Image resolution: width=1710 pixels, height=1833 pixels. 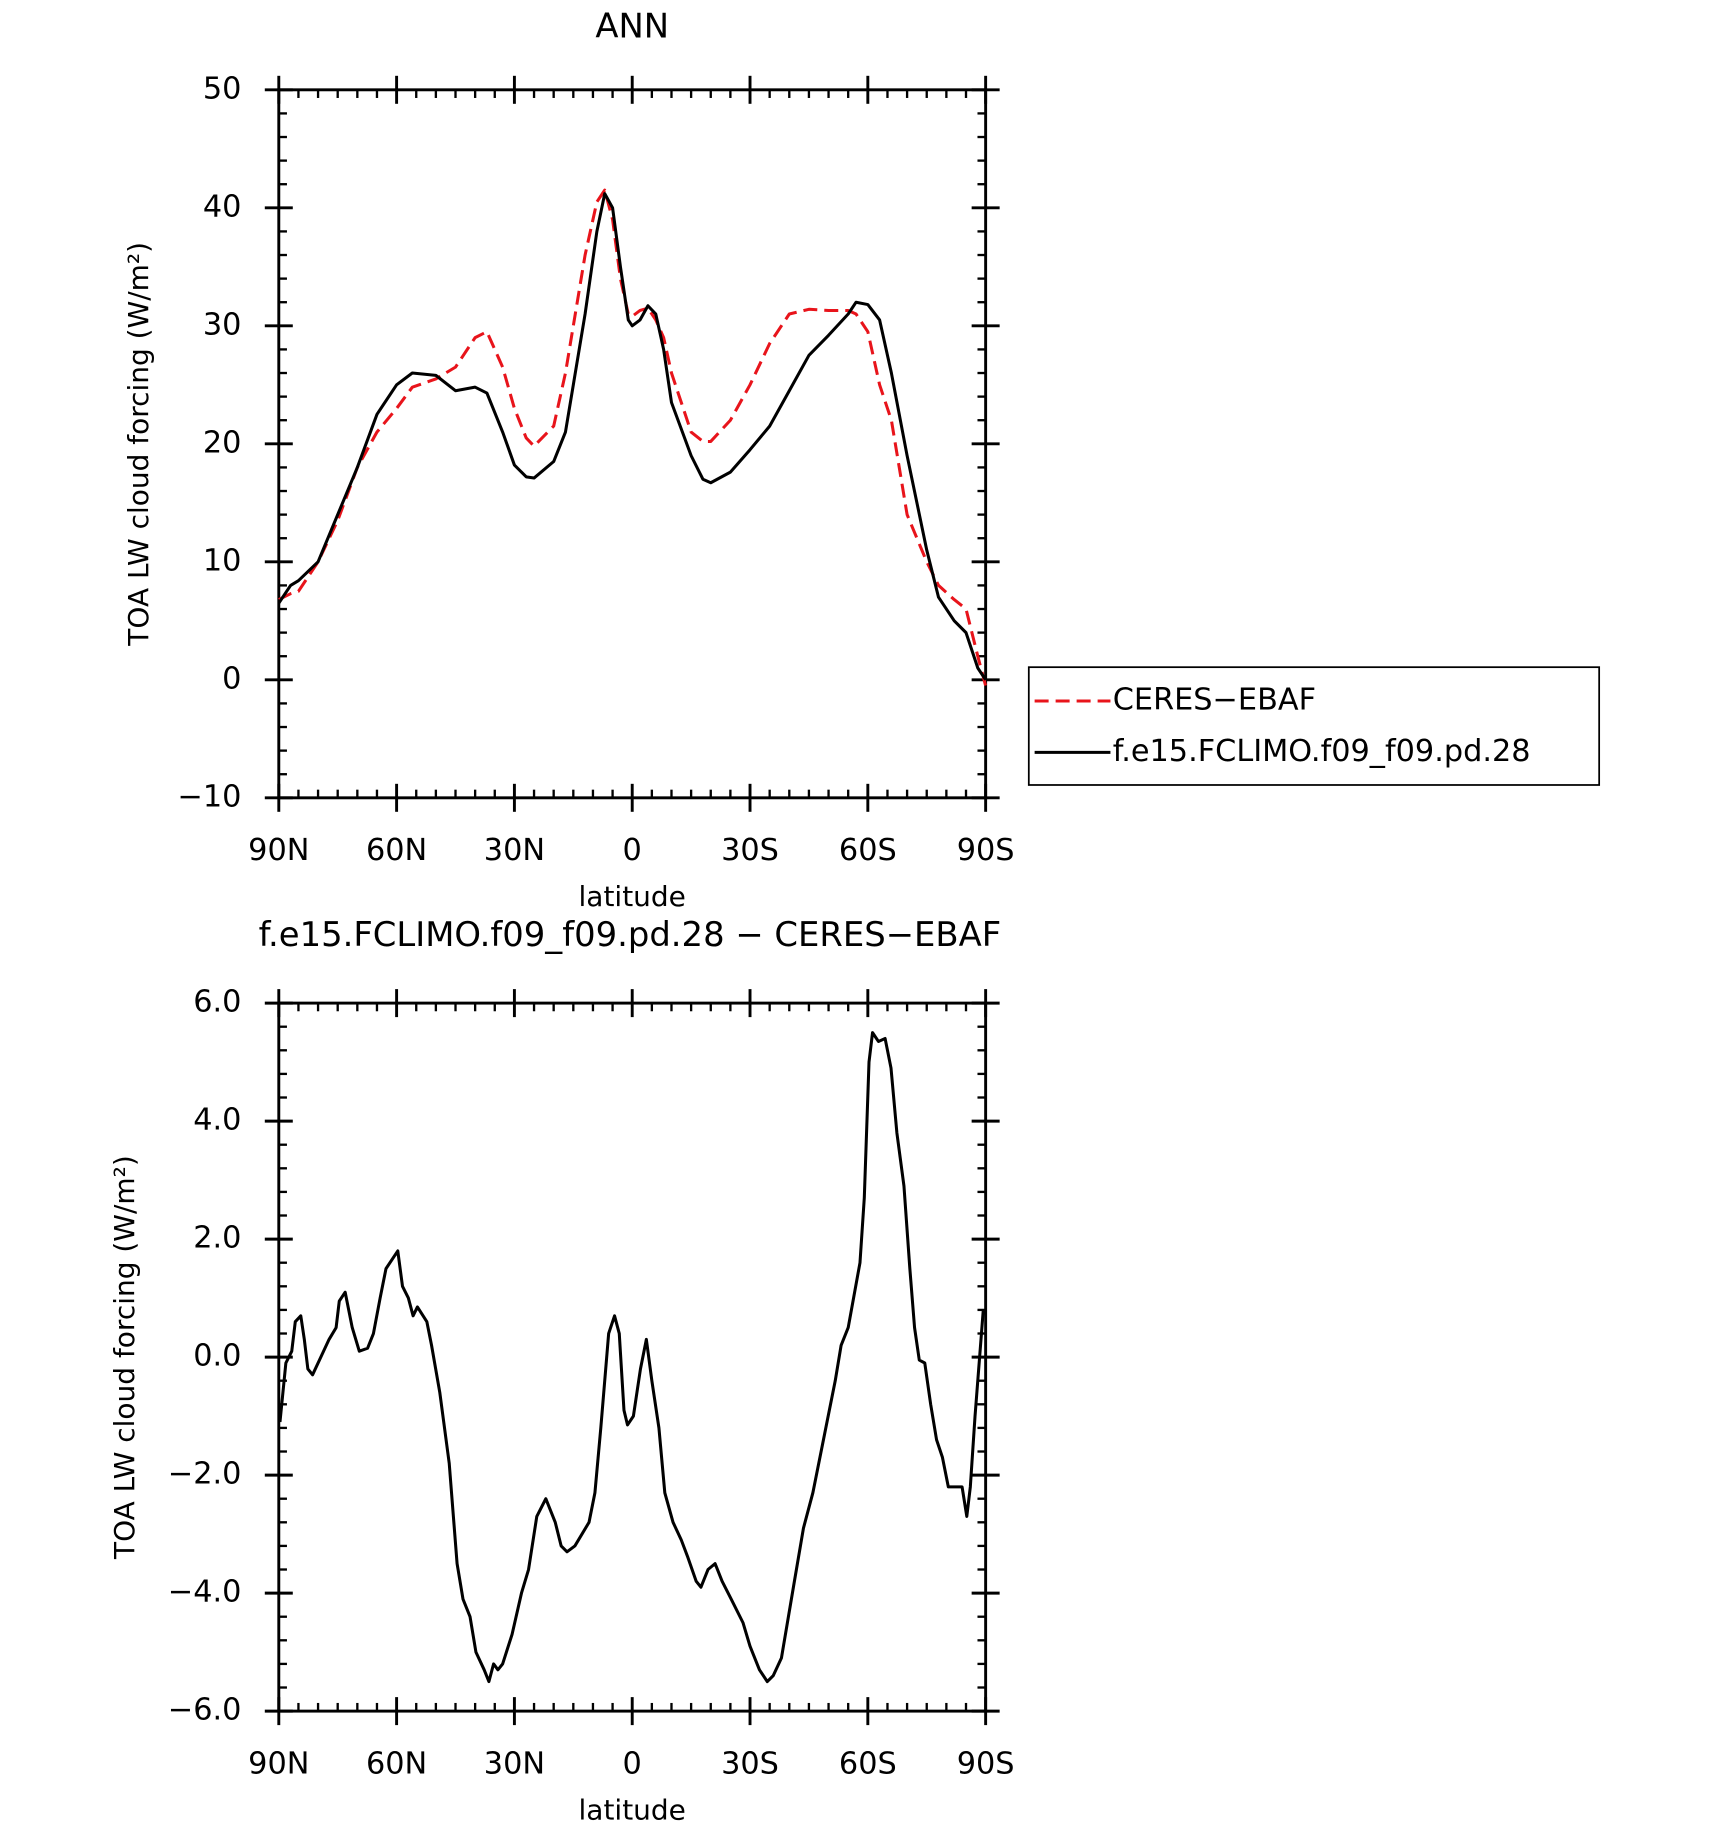 I want to click on legend-label: CERES−EBAF, so click(x=1214, y=700).